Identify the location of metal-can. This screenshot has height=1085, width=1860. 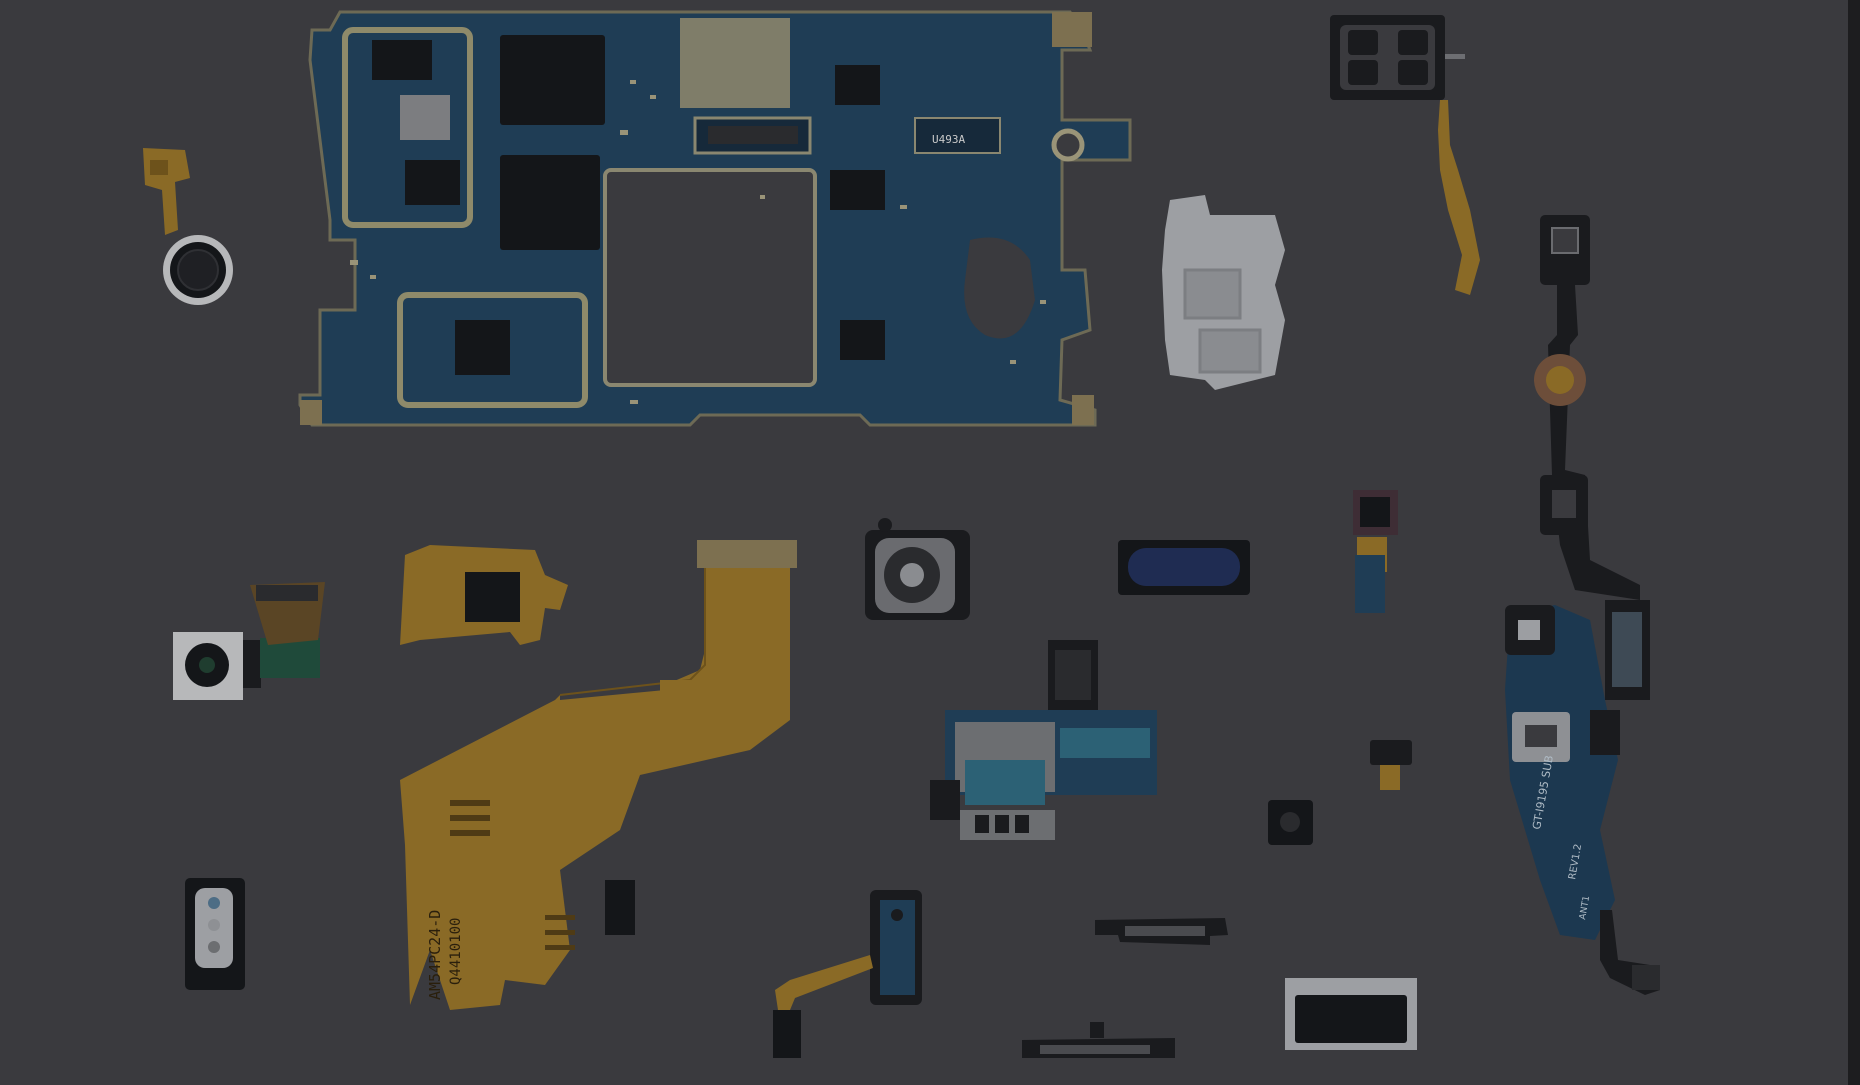
(425, 117).